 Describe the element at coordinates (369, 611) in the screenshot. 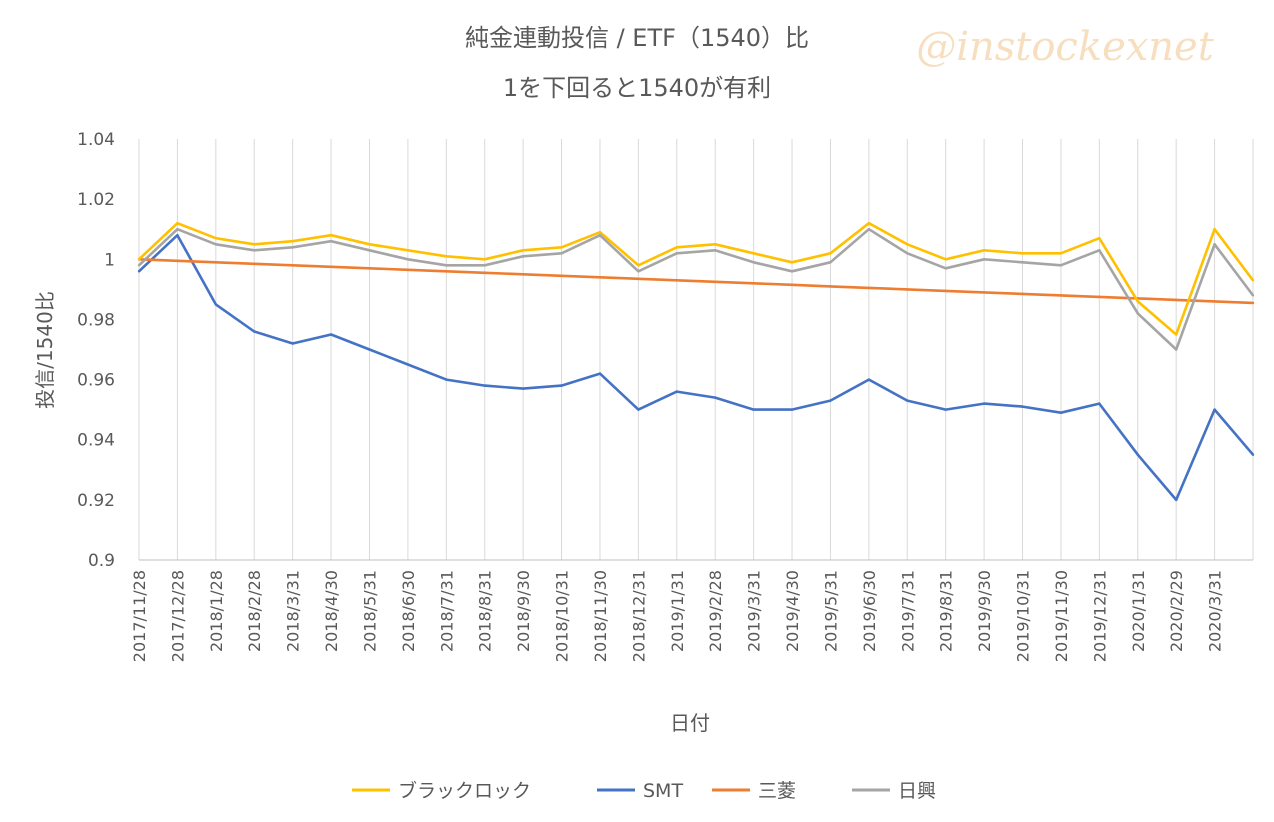

I see `x-tick-label: 2018/5/31` at that location.